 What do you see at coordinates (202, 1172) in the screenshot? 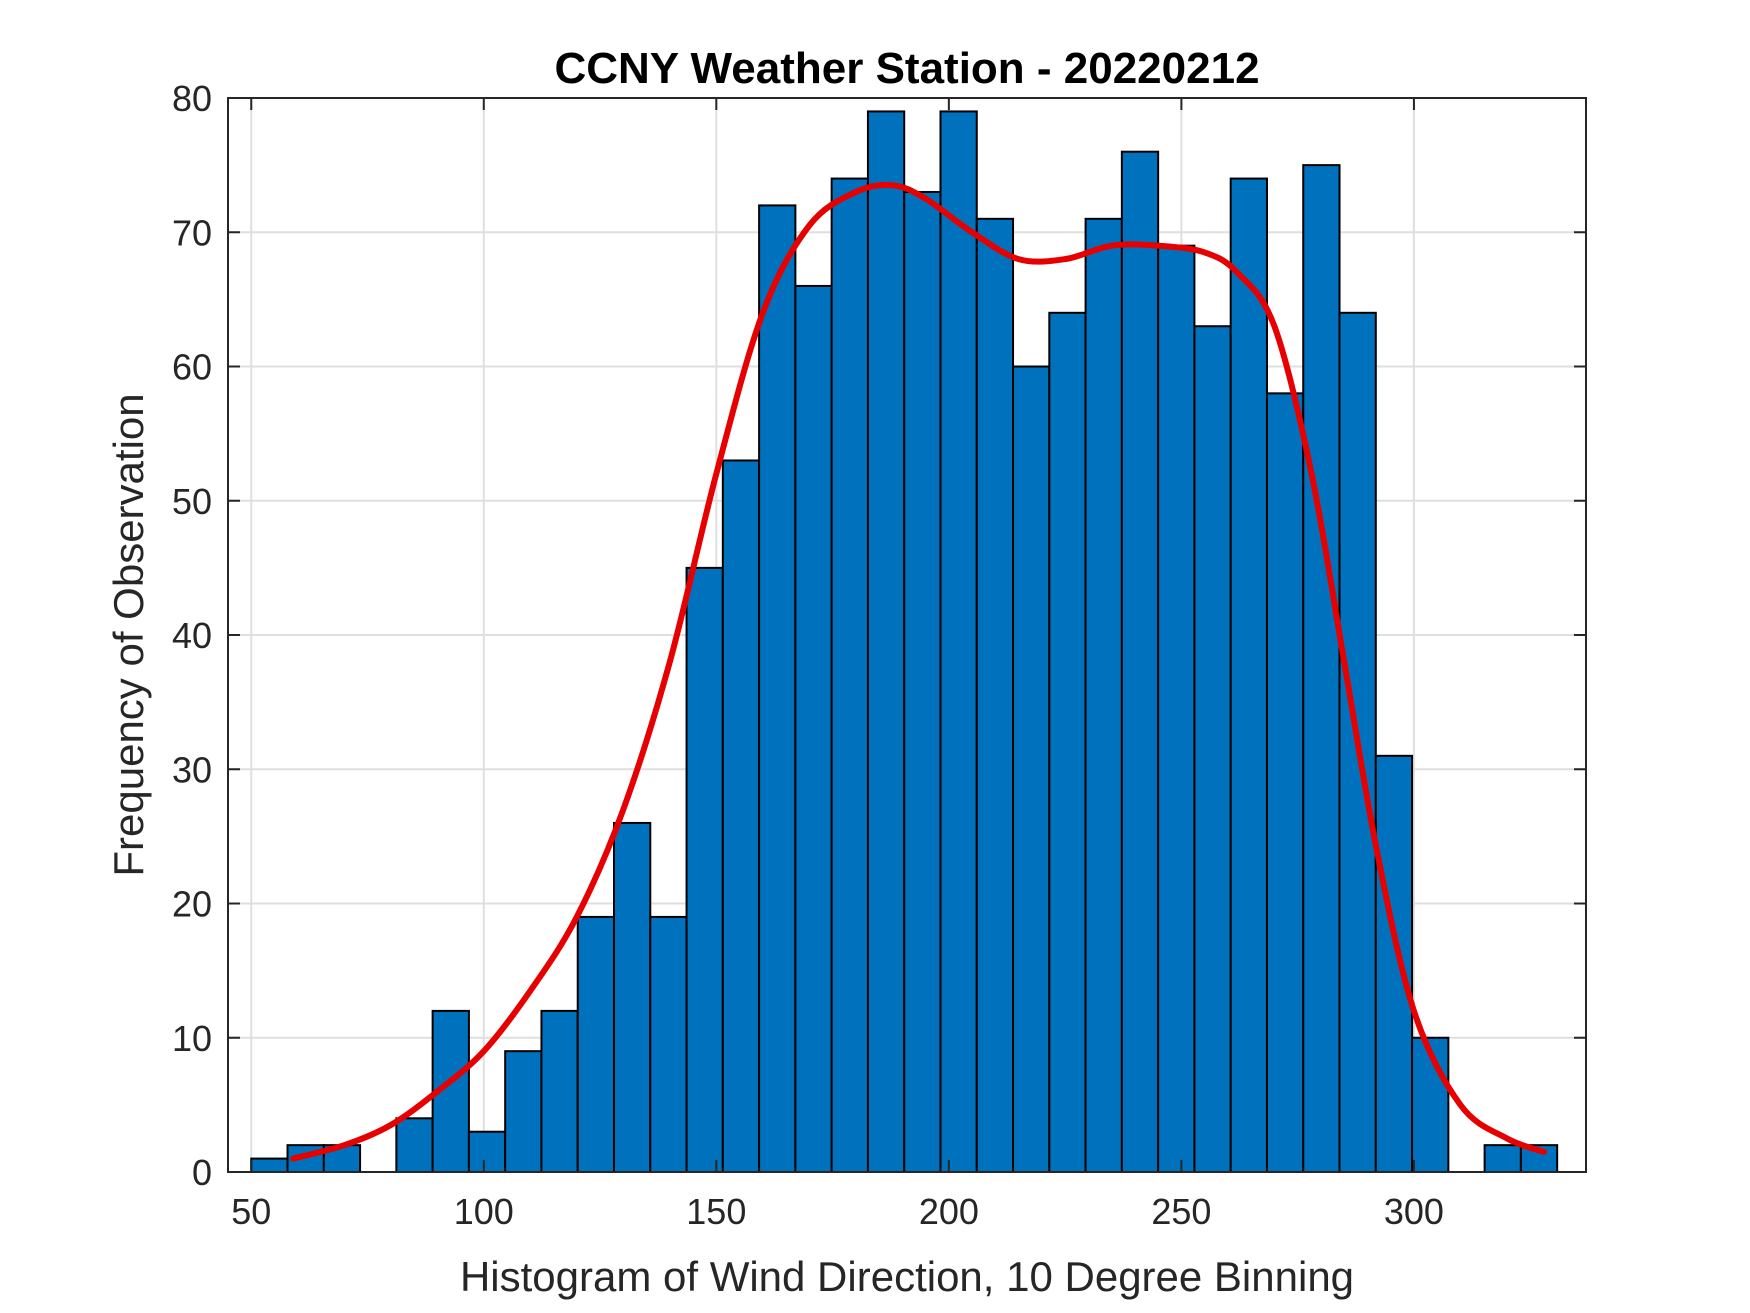
I see `y-tick-label-0: 0` at bounding box center [202, 1172].